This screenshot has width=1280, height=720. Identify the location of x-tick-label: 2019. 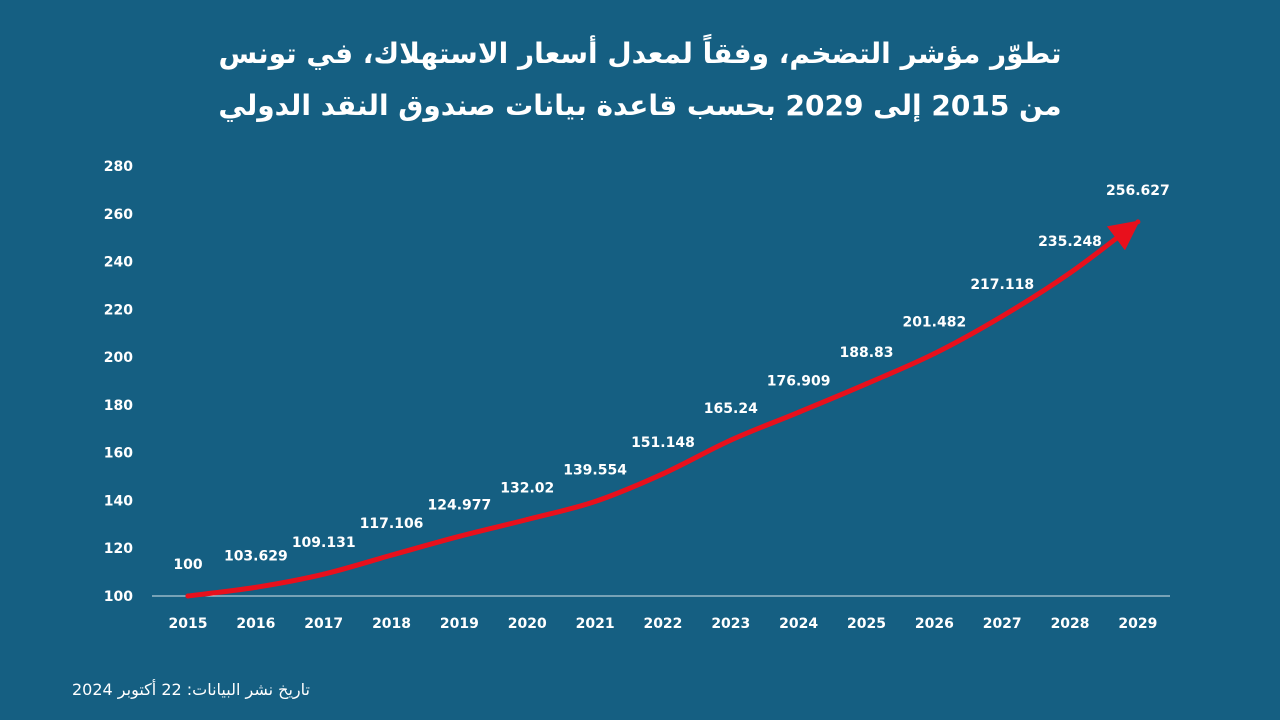
(459, 624).